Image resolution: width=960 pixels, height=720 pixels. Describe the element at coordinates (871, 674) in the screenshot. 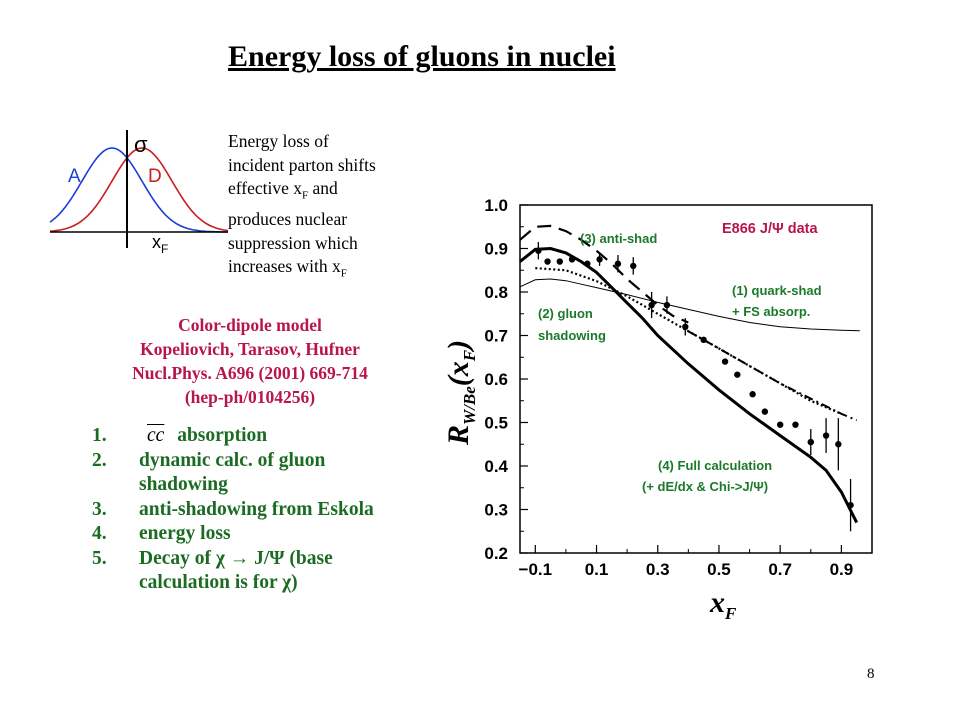

I see `page-number: 8` at that location.